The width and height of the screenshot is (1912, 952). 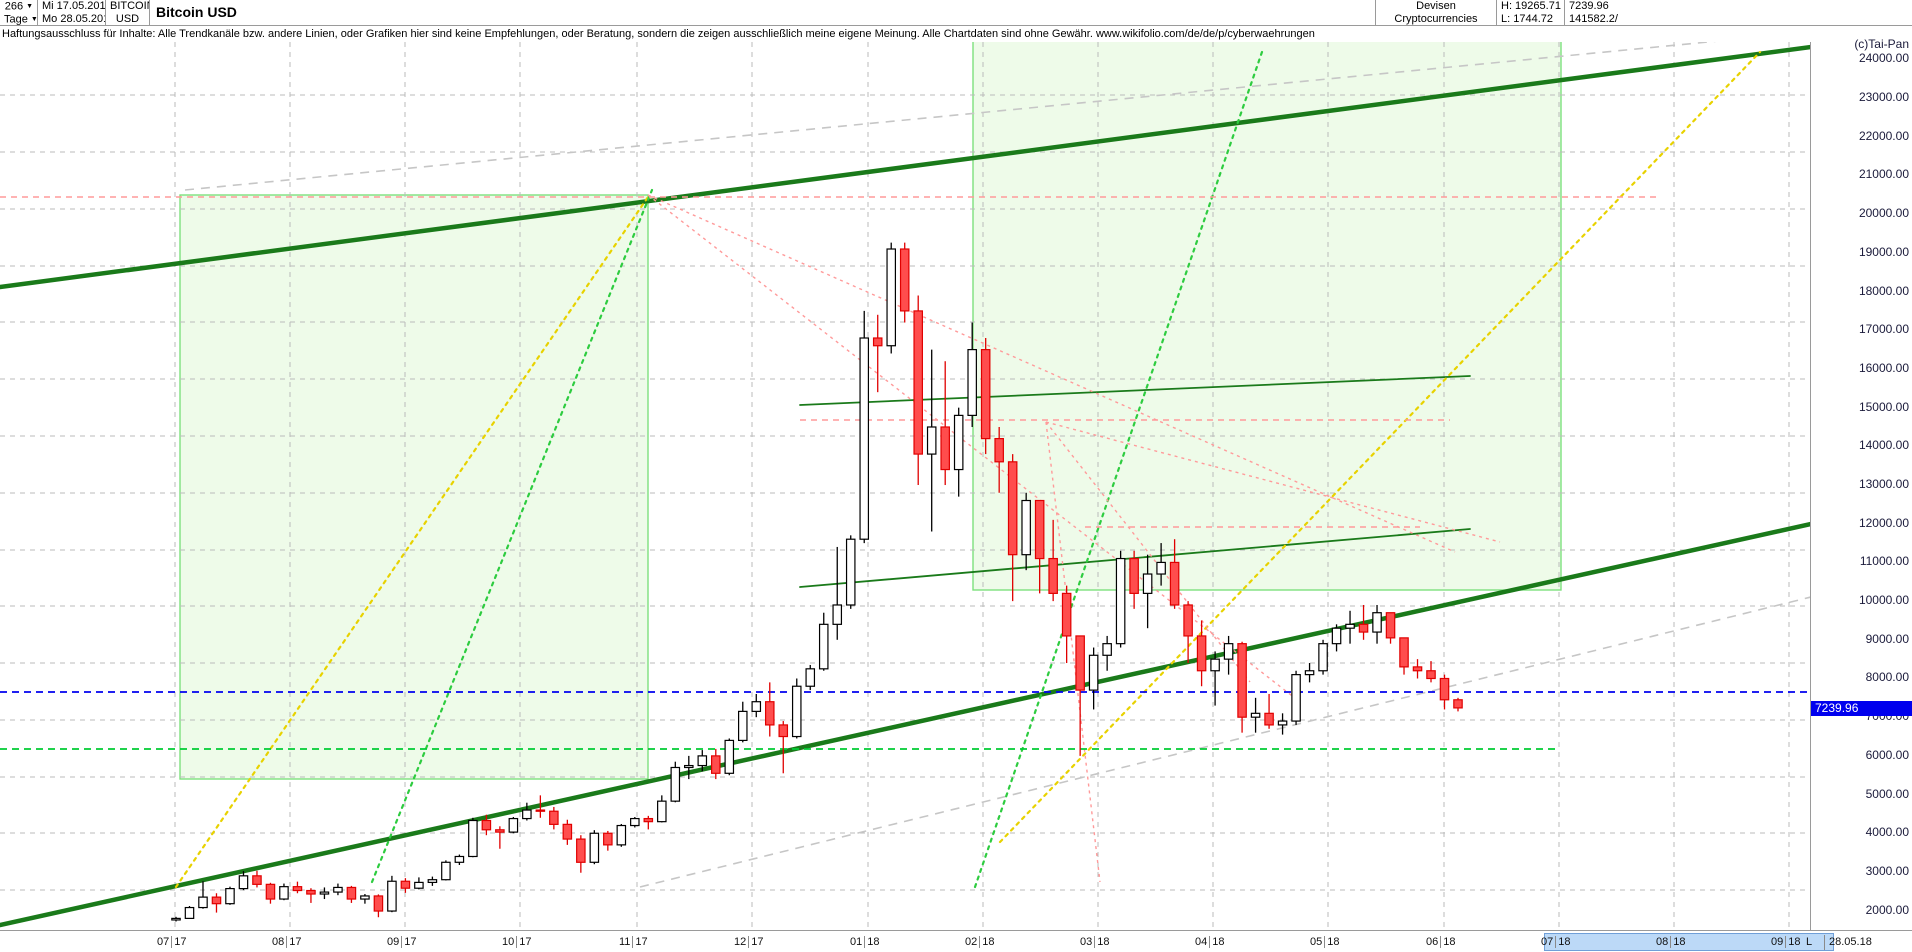 I want to click on symbol-cell: BITCOIN USD, so click(x=128, y=13).